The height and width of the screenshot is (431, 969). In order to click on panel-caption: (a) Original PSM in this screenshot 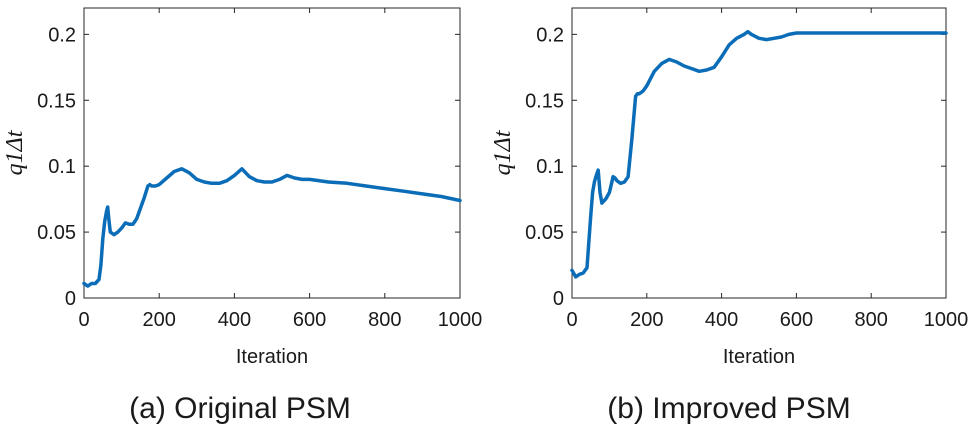, I will do `click(240, 408)`.